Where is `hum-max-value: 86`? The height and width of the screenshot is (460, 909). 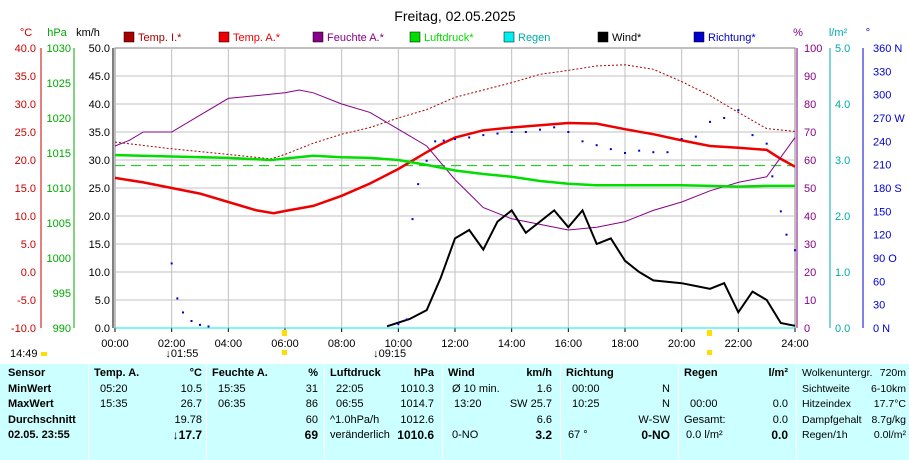
hum-max-value: 86 is located at coordinates (311, 404).